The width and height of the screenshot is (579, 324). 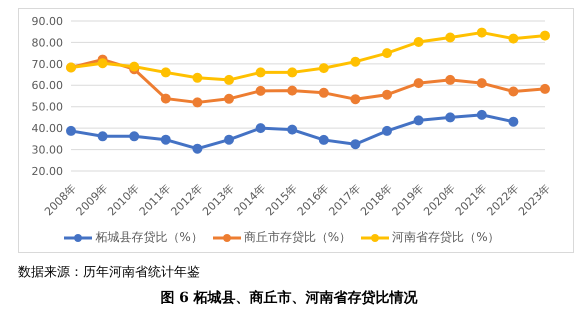 What do you see at coordinates (109, 272) in the screenshot?
I see `source-note: 数据来源：历年河南省统计年鉴` at bounding box center [109, 272].